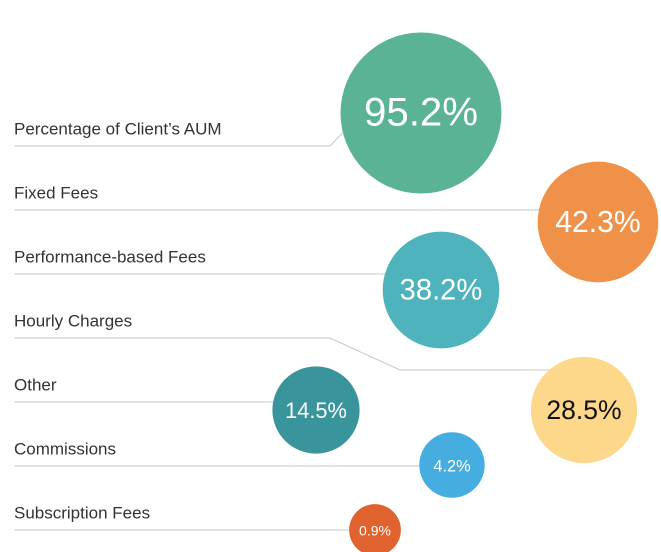  Describe the element at coordinates (73, 320) in the screenshot. I see `category-label: Hourly Charges` at that location.